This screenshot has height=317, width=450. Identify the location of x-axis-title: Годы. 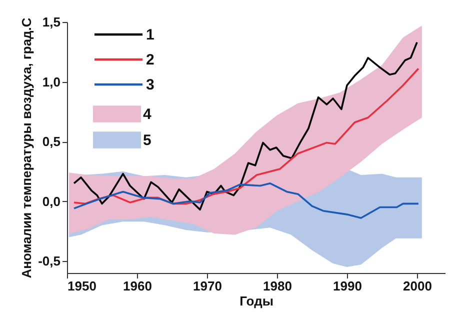
(257, 301).